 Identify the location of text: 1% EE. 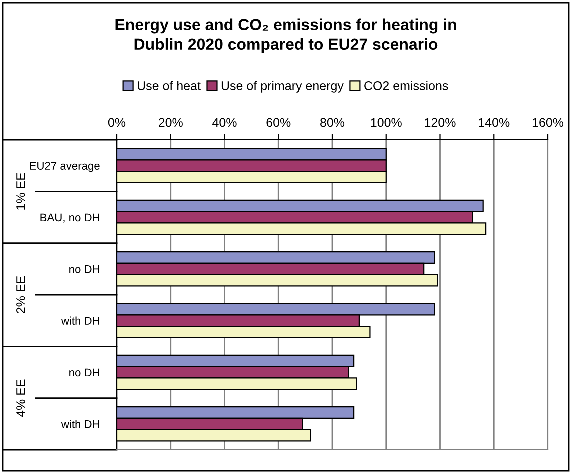
(21, 191).